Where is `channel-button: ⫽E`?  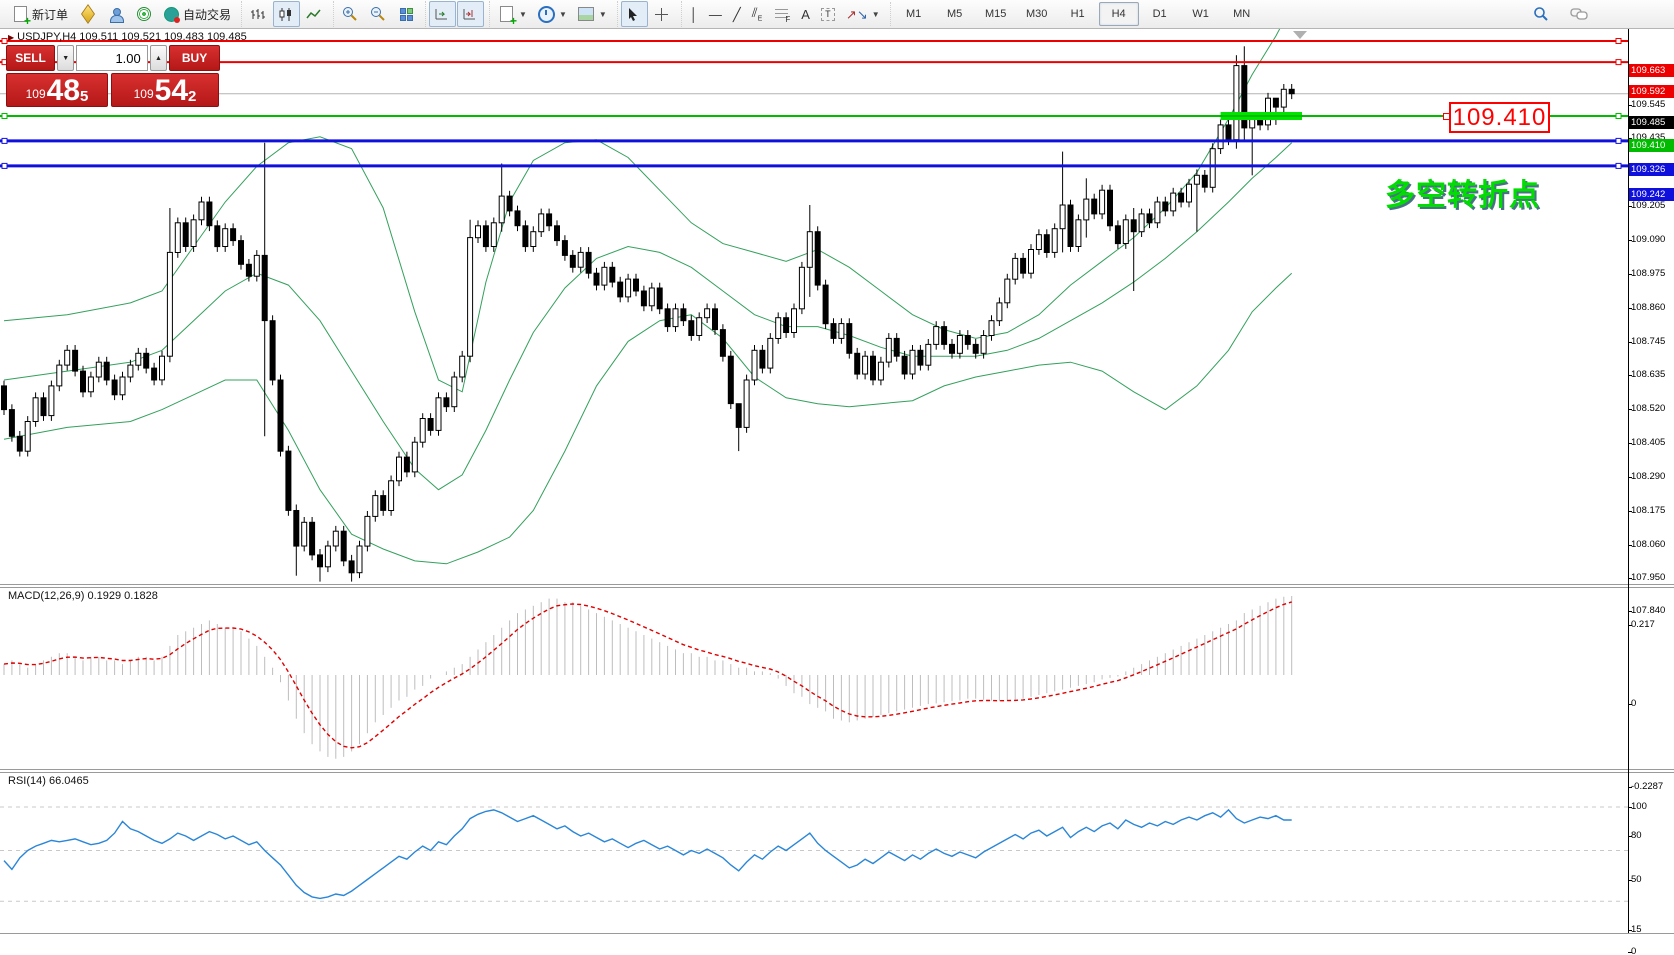
channel-button: ⫽E is located at coordinates (757, 14).